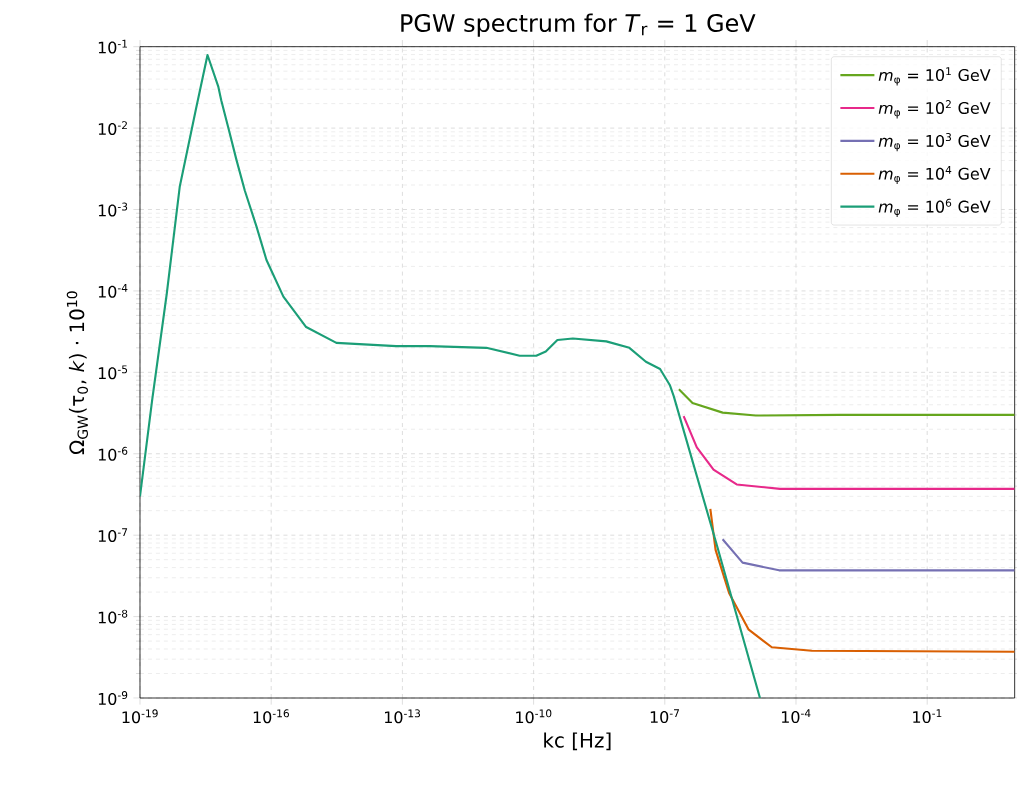 The height and width of the screenshot is (797, 1017). Describe the element at coordinates (140, 716) in the screenshot. I see `x-tick-label: 10$^{-19}$` at that location.